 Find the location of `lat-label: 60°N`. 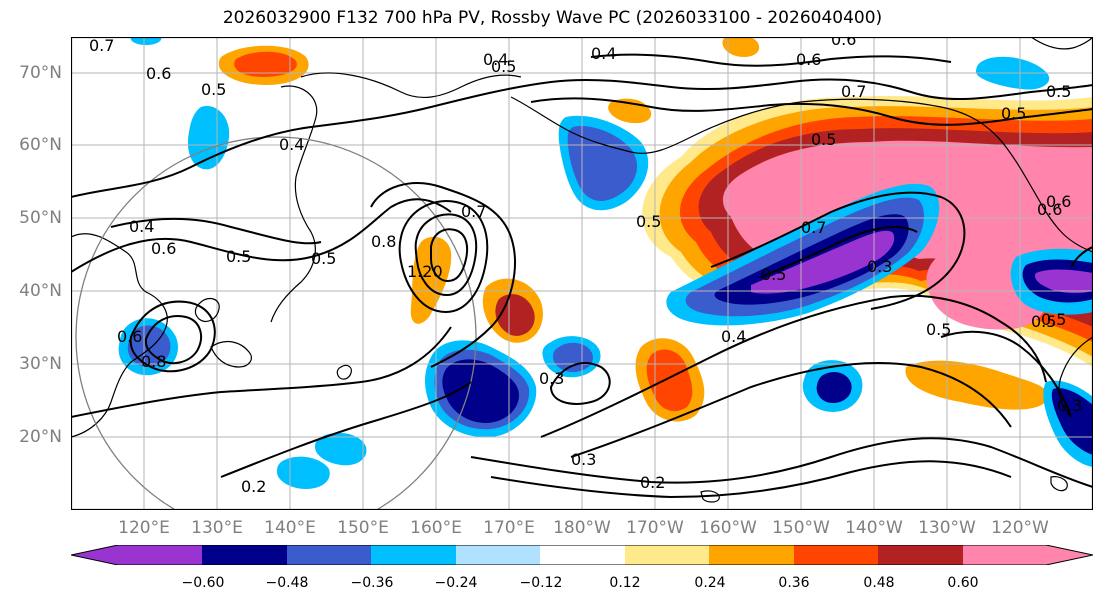

lat-label: 60°N is located at coordinates (40, 145).